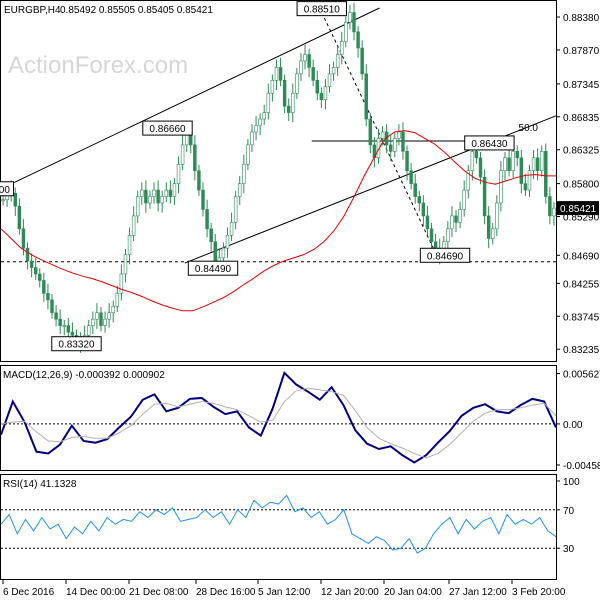  What do you see at coordinates (539, 592) in the screenshot?
I see `x-tick-label: 3 Feb 20:00` at bounding box center [539, 592].